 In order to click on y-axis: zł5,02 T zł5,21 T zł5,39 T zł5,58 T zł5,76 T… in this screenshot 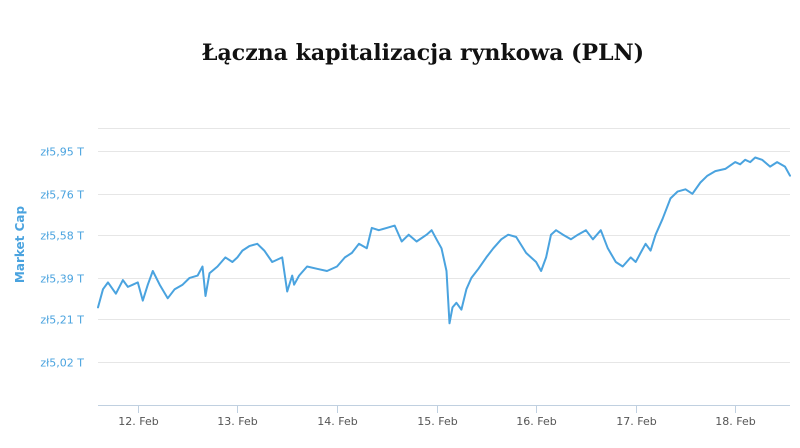, I will do `click(62, 258)`.